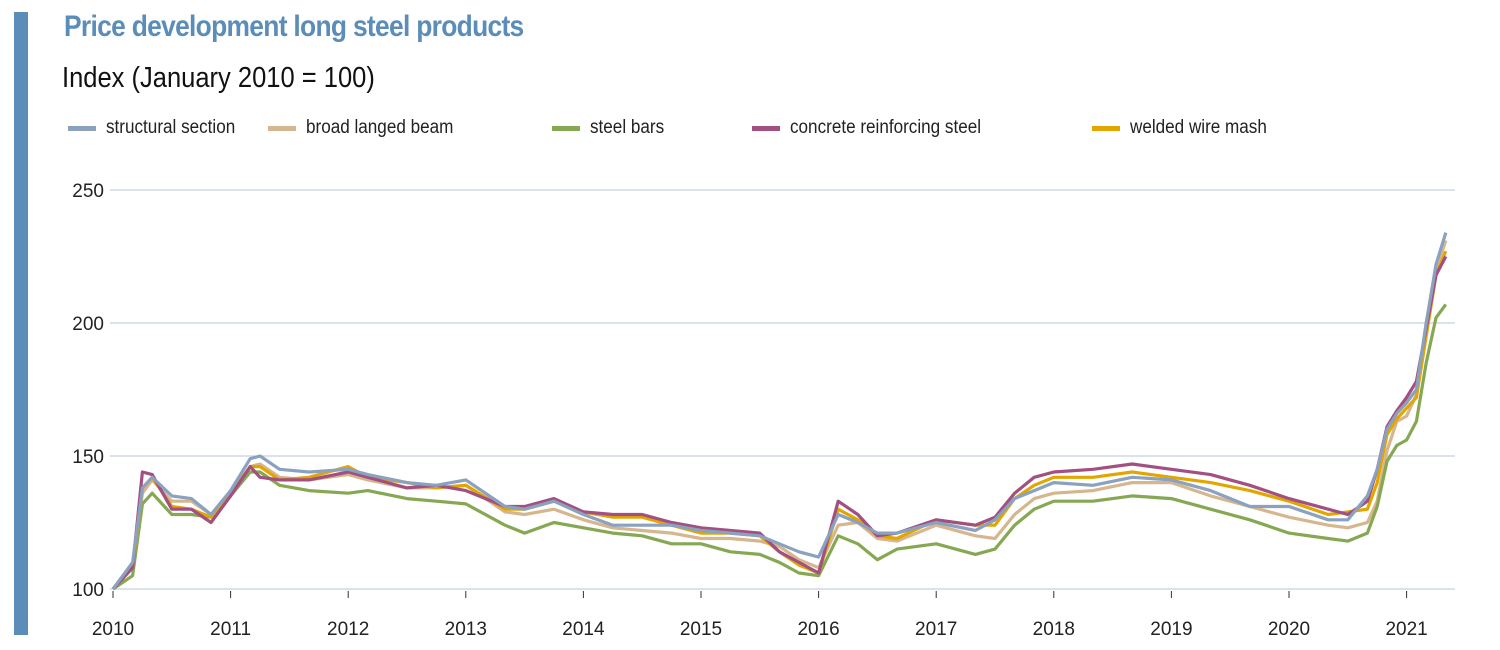  What do you see at coordinates (1054, 629) in the screenshot?
I see `x-tick-label: 2018` at bounding box center [1054, 629].